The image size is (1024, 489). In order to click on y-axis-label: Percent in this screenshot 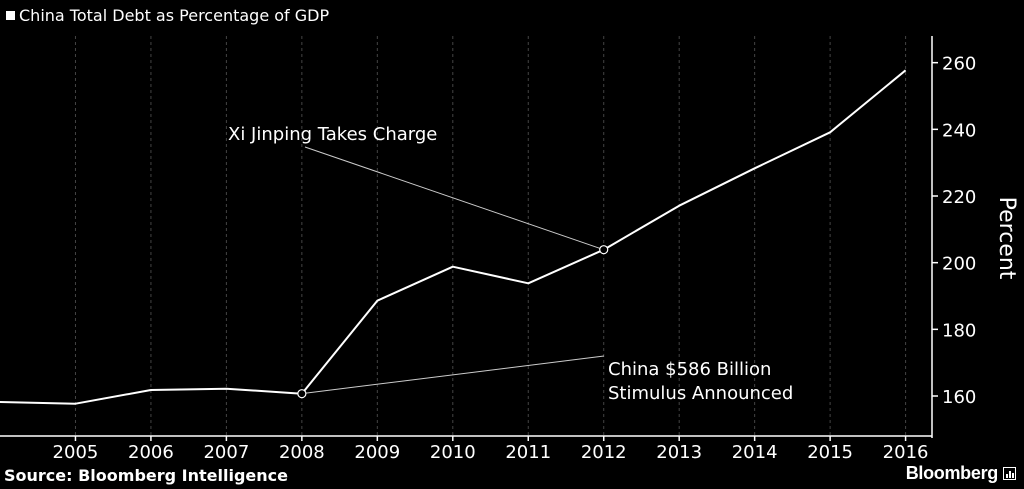, I will do `click(1006, 238)`.